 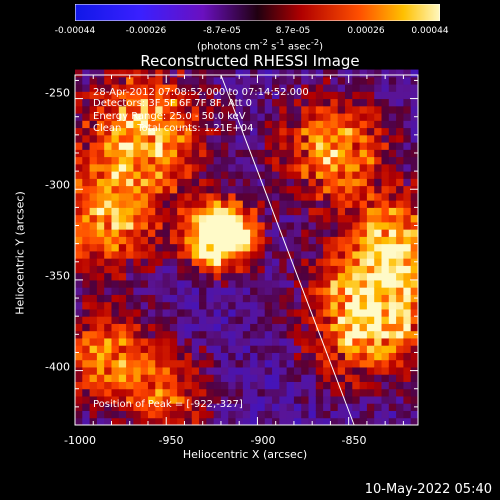 What do you see at coordinates (57, 367) in the screenshot?
I see `y-tick-label: -400` at bounding box center [57, 367].